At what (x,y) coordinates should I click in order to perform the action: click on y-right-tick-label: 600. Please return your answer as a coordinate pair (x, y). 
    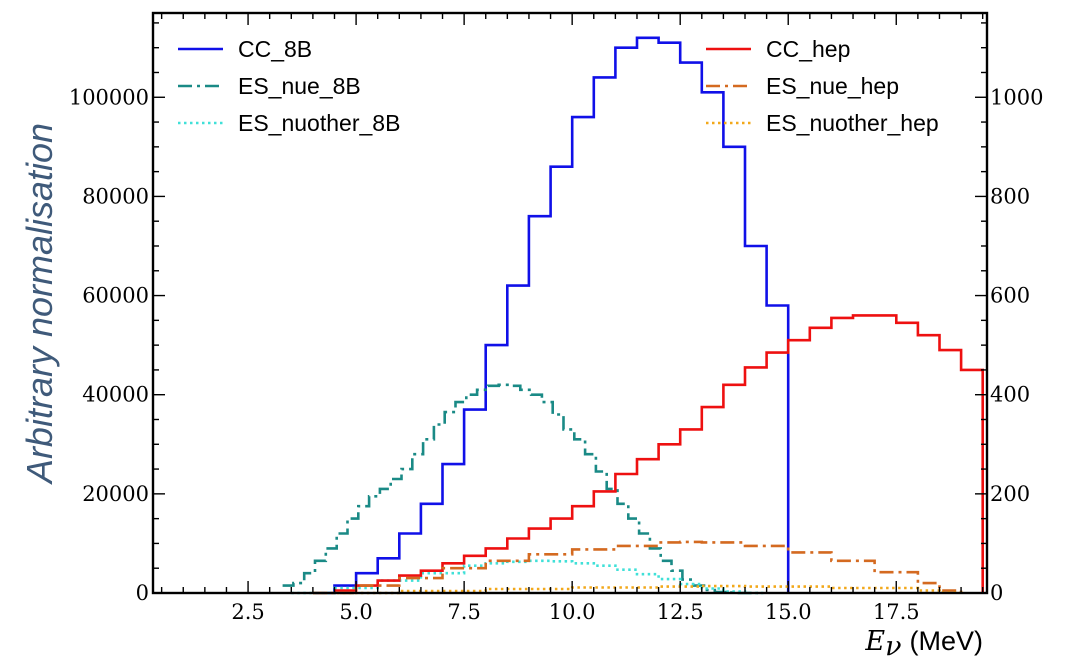
    Looking at the image, I should click on (1010, 296).